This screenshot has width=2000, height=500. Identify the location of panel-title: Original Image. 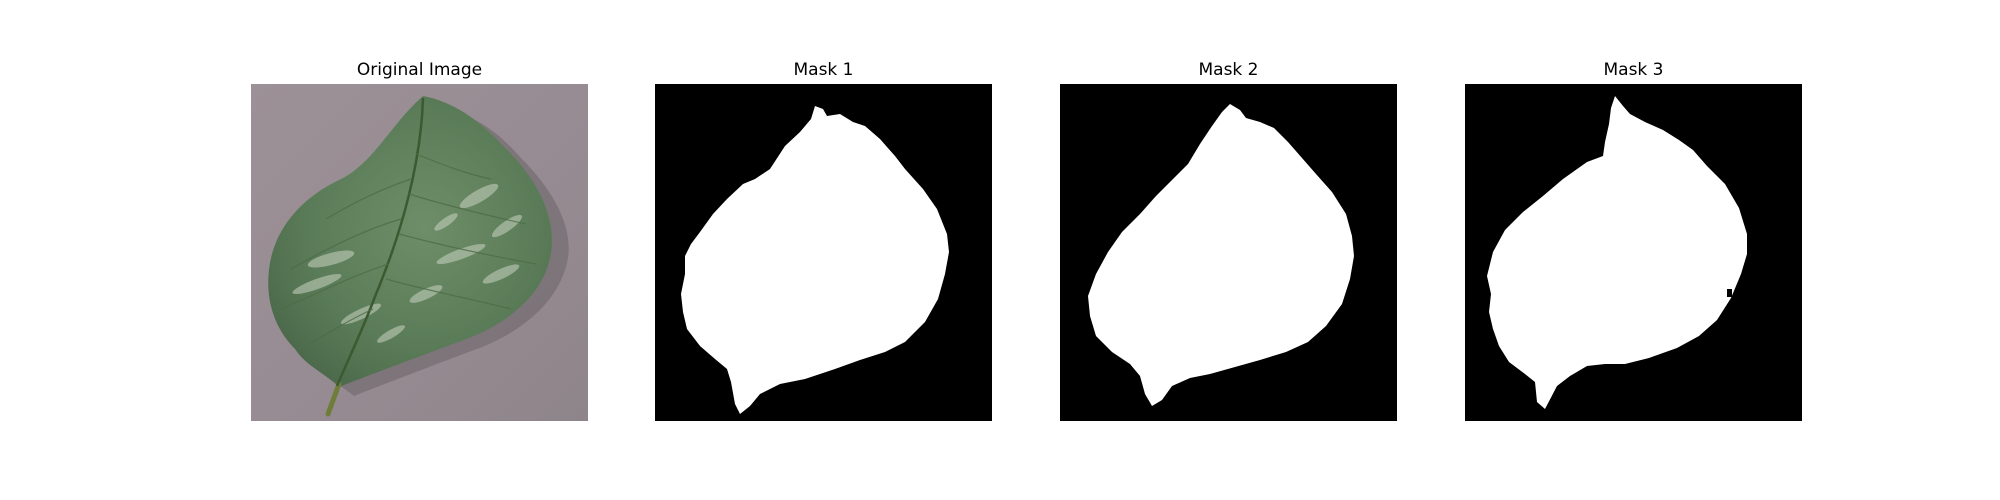
(419, 70).